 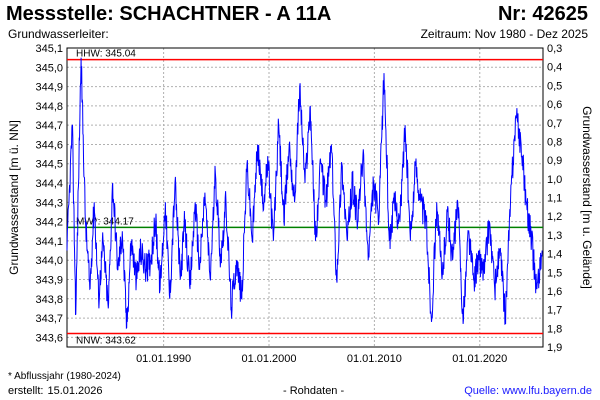 I want to click on reference-line-label: MW*: 344.17, so click(x=105, y=221).